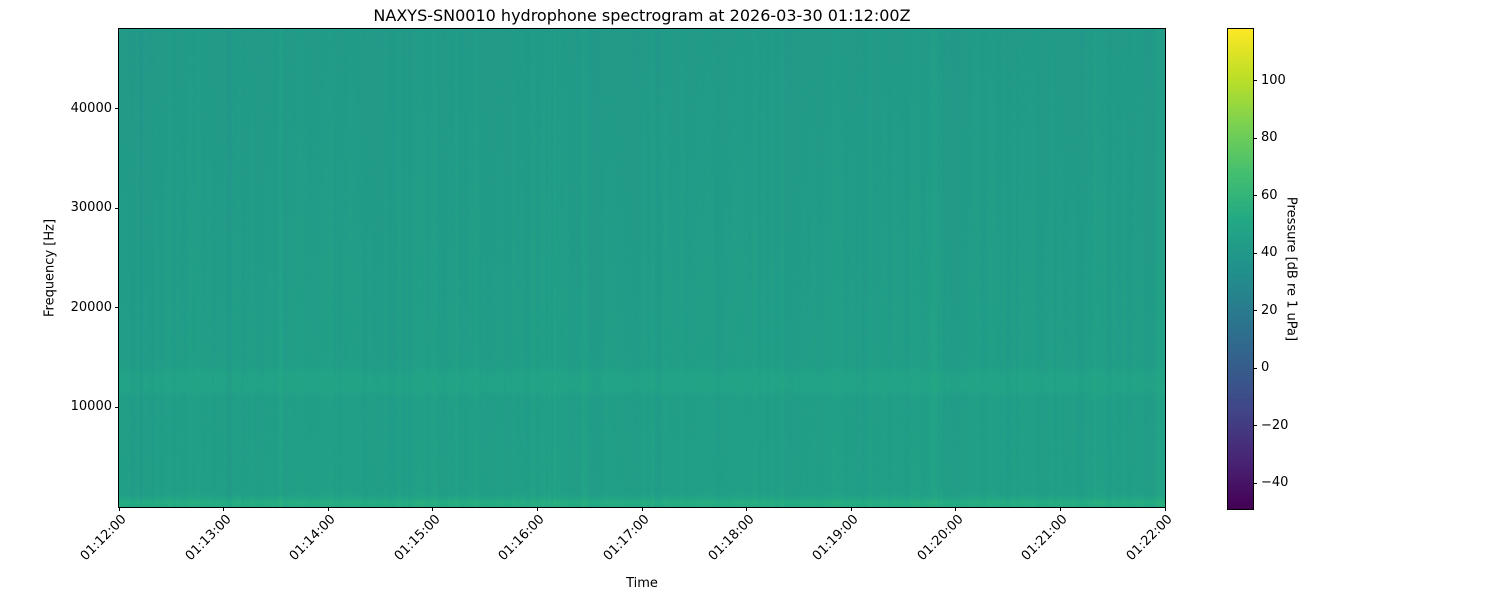 Image resolution: width=1500 pixels, height=600 pixels. I want to click on colorbar-canvas, so click(1240, 269).